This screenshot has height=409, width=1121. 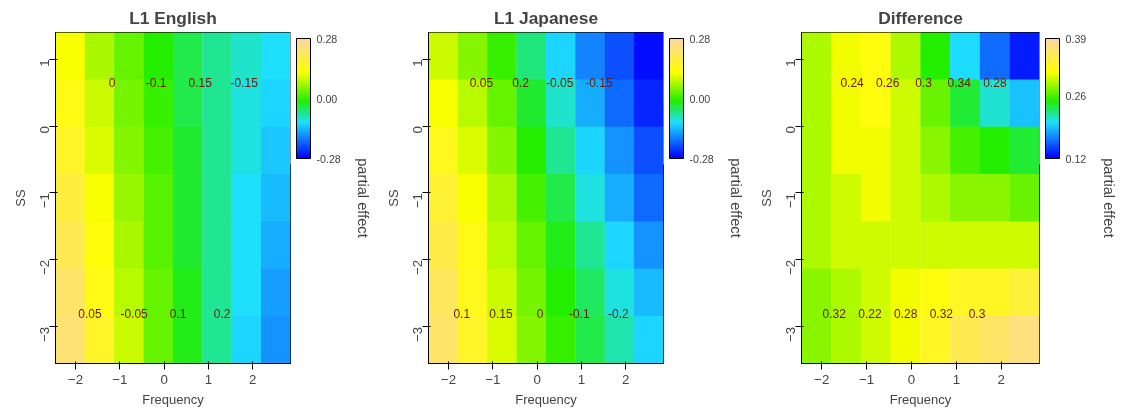 I want to click on annotation: 0.24, so click(x=852, y=82).